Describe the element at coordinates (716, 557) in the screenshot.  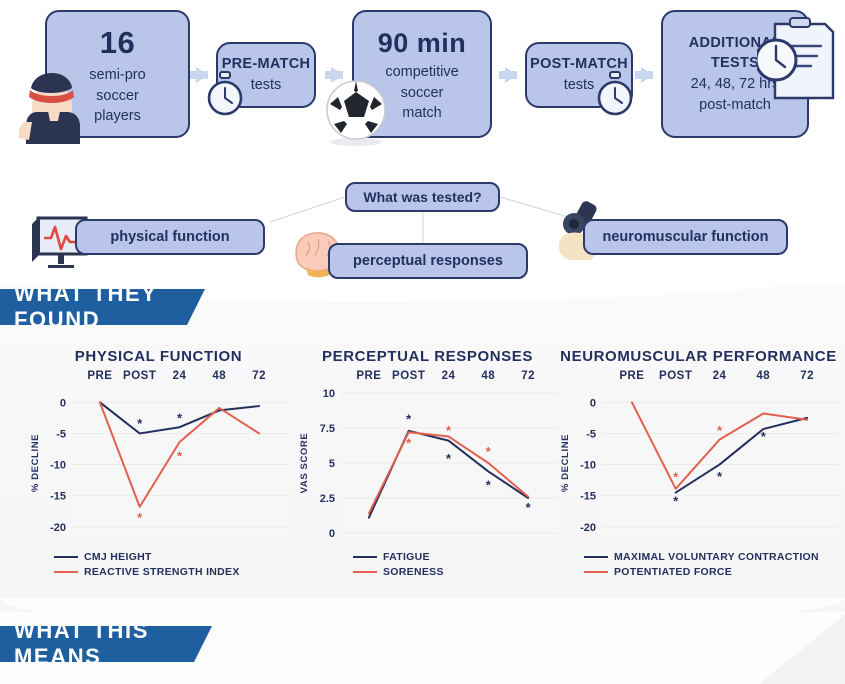
I see `legend-label-mvc: MAXIMAL VOLUNTARY CONTRACTION` at that location.